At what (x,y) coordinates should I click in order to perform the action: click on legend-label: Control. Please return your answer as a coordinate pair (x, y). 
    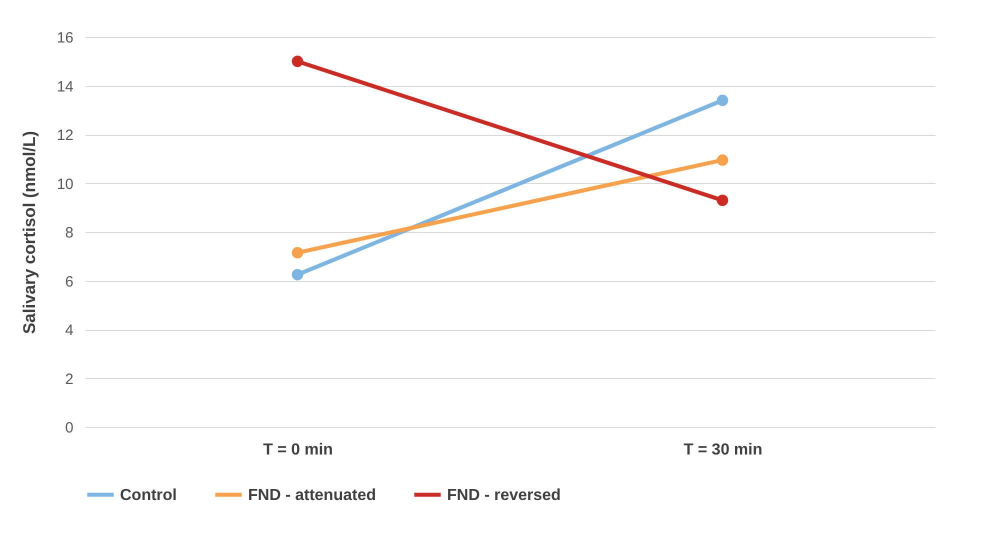
    Looking at the image, I should click on (148, 495).